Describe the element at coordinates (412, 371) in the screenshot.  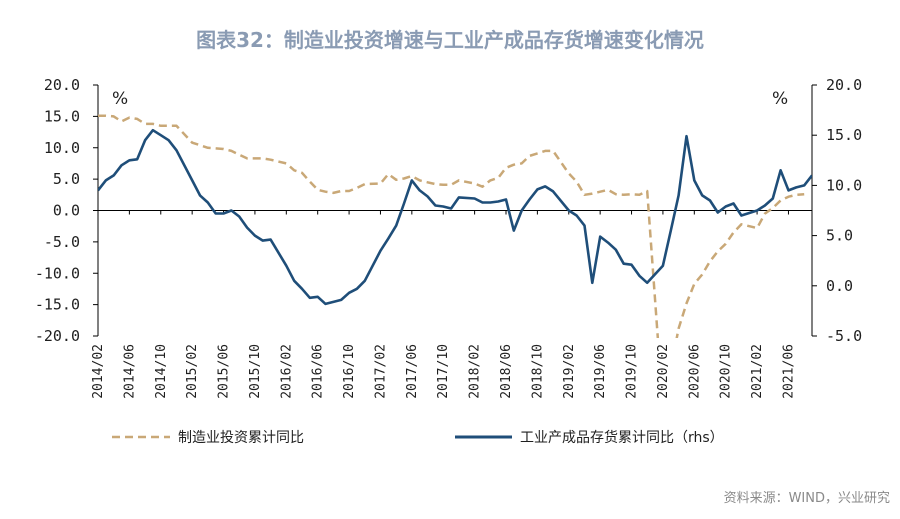
I see `x-tick-label: 2017/06` at that location.